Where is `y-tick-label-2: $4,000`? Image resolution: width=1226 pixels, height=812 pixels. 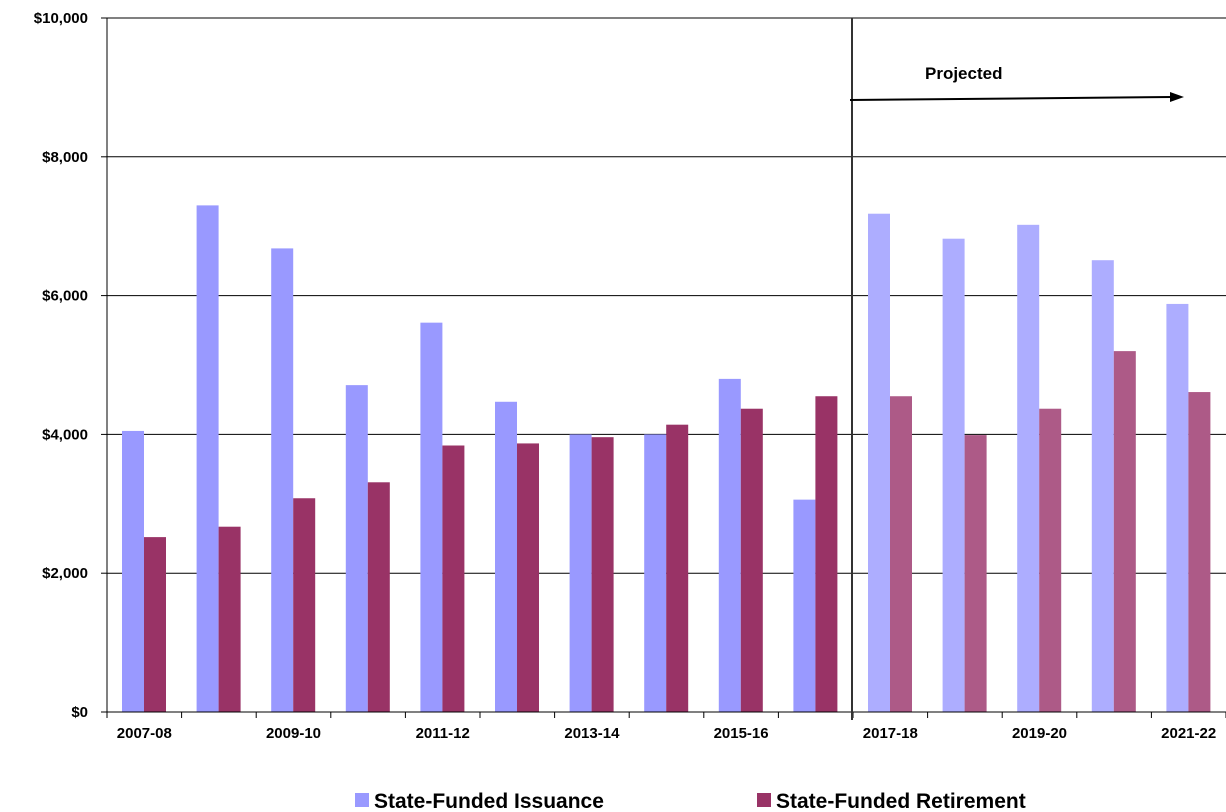
y-tick-label-2: $4,000 is located at coordinates (65, 434).